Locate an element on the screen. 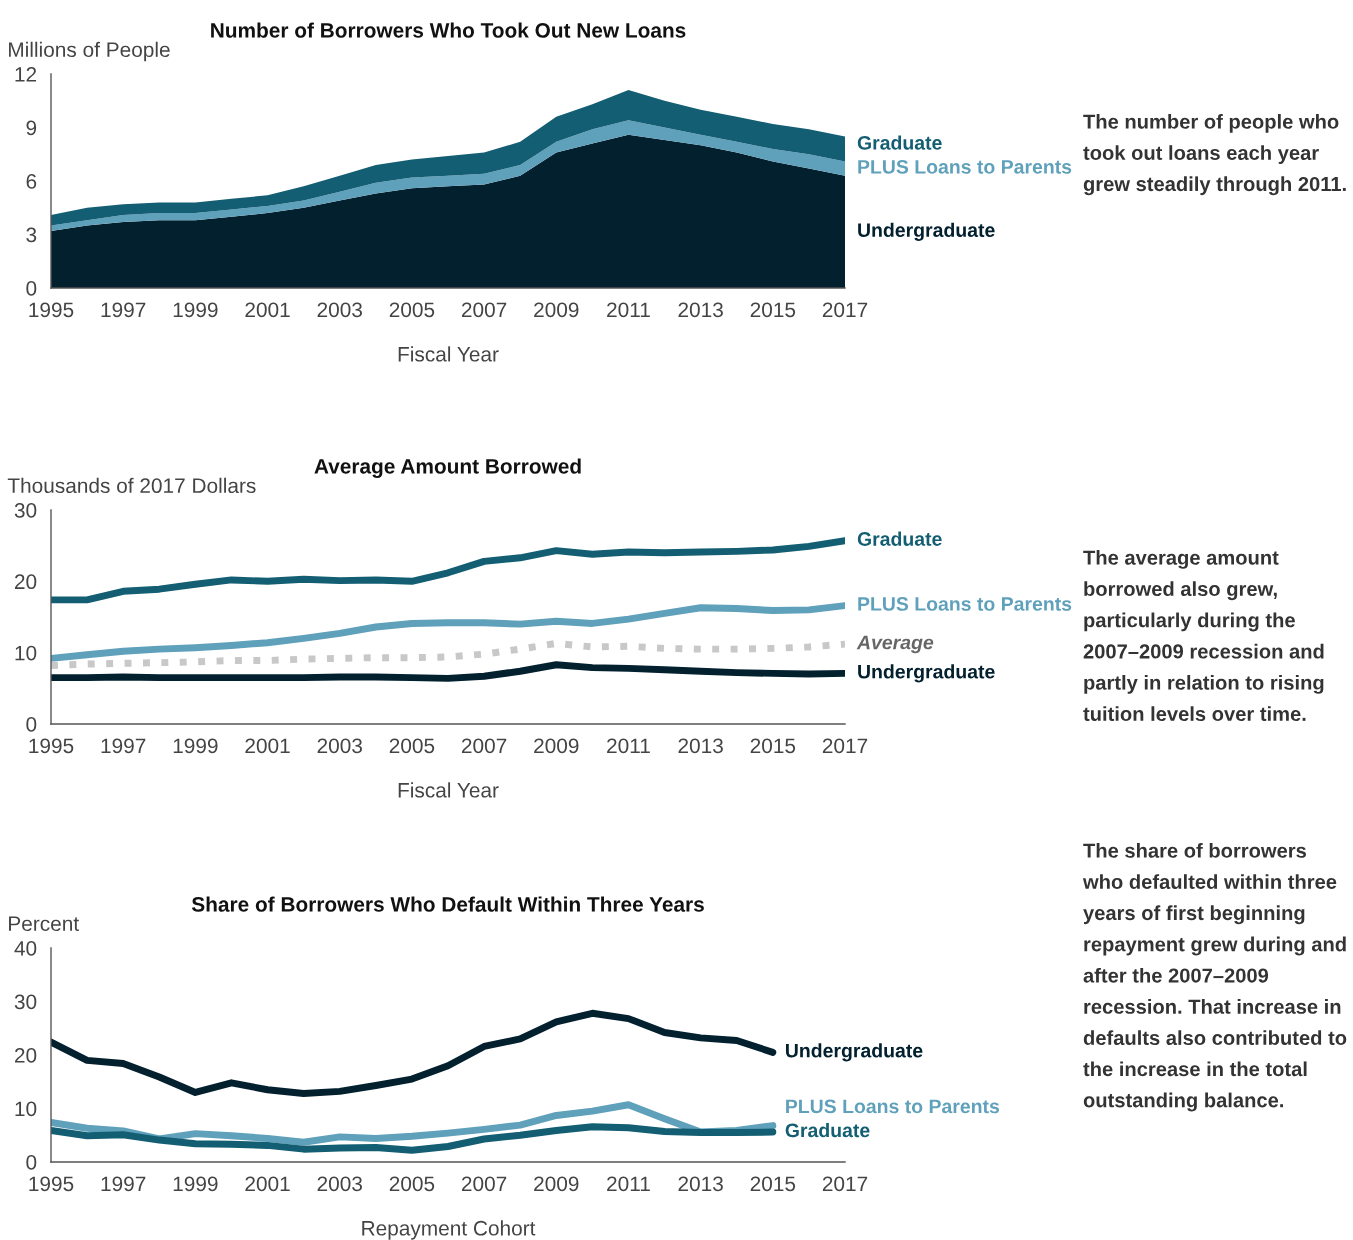 The width and height of the screenshot is (1353, 1240). chart-title: Share of Borrowers Who Default Within Three Years is located at coordinates (447, 904).